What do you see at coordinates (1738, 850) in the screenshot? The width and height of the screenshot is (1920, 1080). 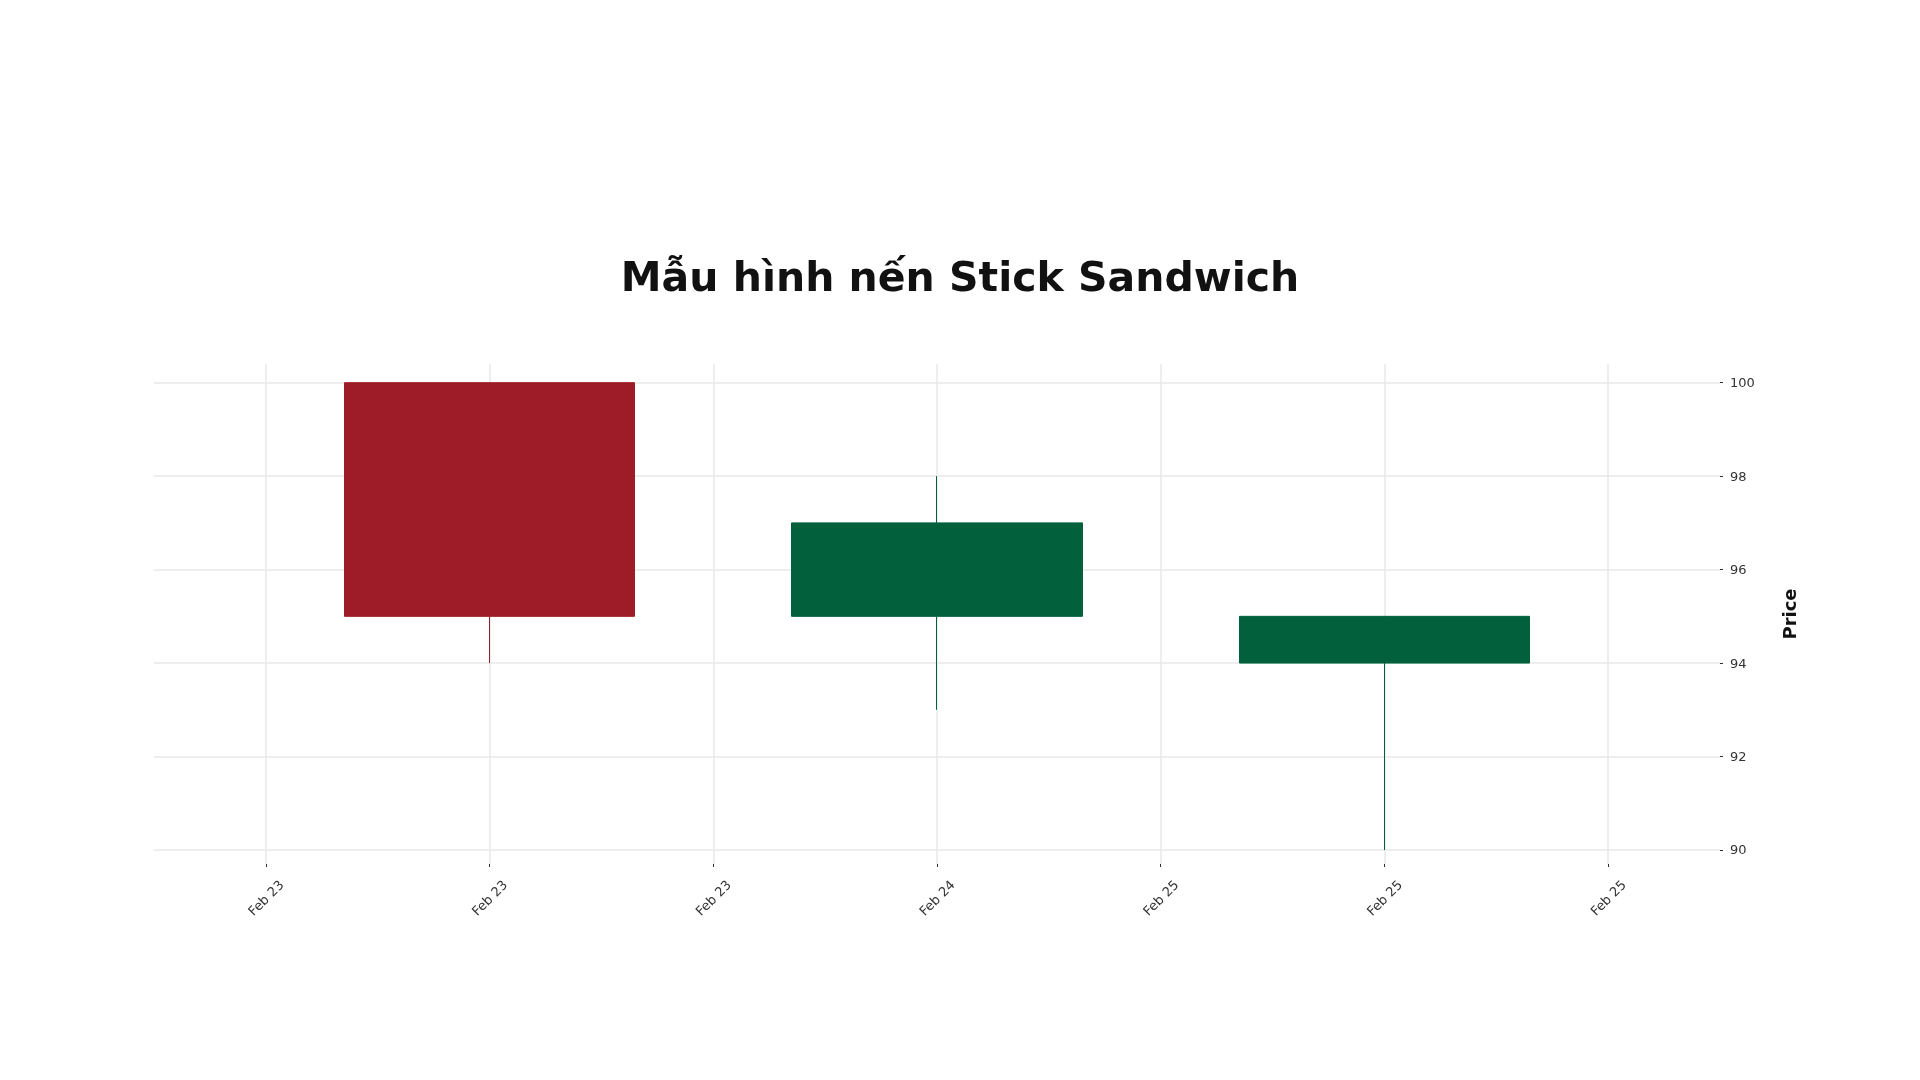 I see `y-tick-label: 90` at bounding box center [1738, 850].